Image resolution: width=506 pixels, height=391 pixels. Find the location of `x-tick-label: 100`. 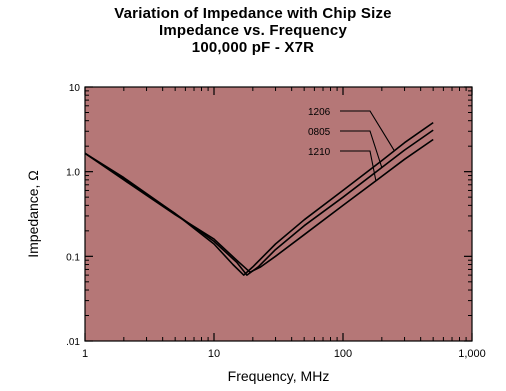

x-tick-label: 100 is located at coordinates (343, 354).